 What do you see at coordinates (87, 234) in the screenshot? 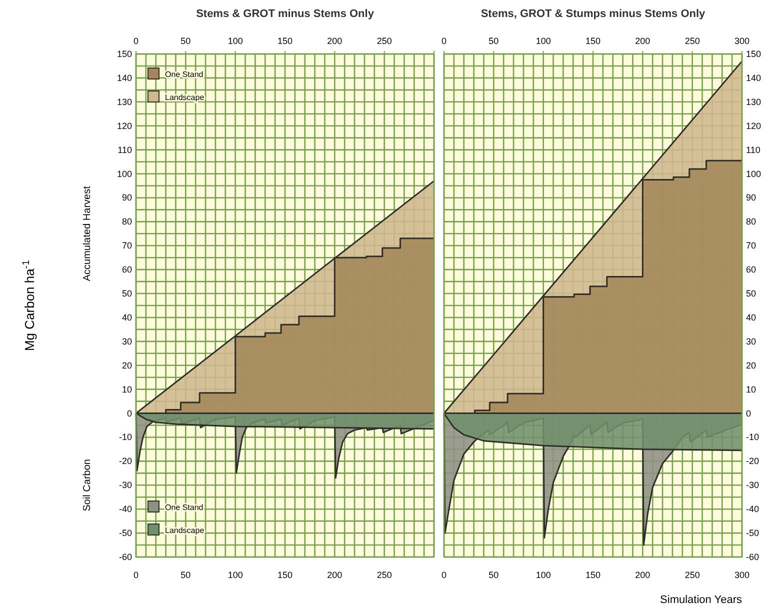
I see `text: Accumulated Harvest` at bounding box center [87, 234].